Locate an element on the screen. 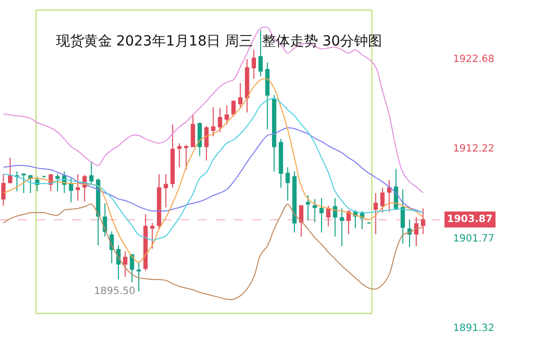 Image resolution: width=558 pixels, height=337 pixels. y-tick-label: 1901.77 is located at coordinates (473, 238).